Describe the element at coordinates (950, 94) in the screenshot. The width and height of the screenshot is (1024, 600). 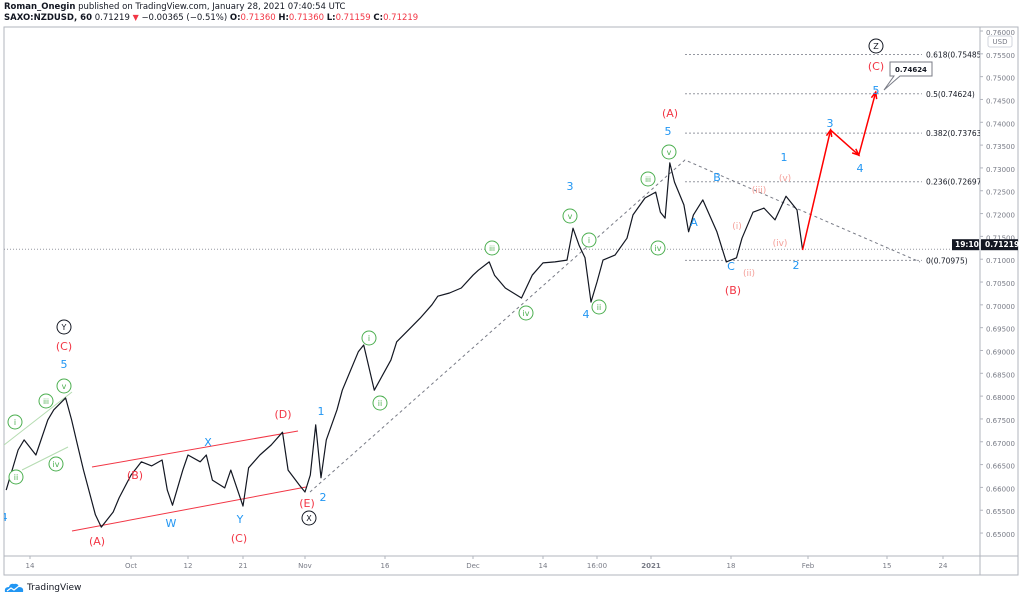
I see `fib-level-label: 0.5(0.74624)` at that location.